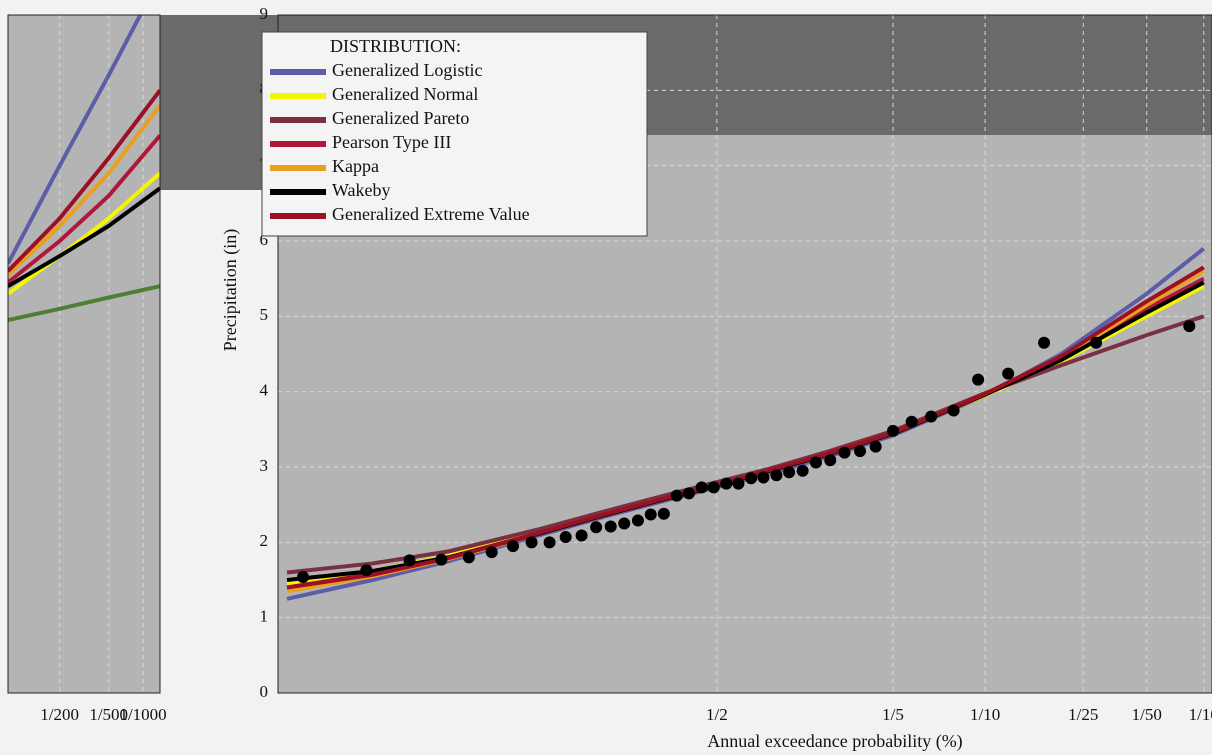 The image size is (1212, 755). Describe the element at coordinates (230, 290) in the screenshot. I see `y-axis-label: Precipitation (in)` at that location.